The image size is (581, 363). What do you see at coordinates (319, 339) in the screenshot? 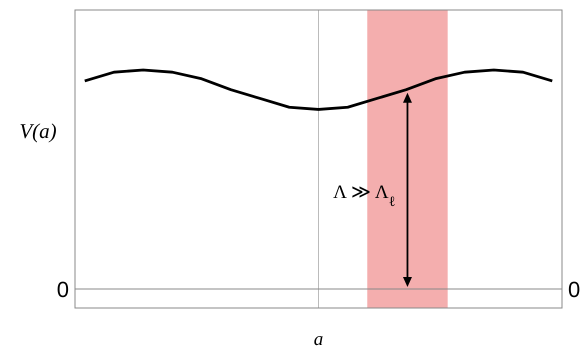
I see `x-axis-title: a` at bounding box center [319, 339].